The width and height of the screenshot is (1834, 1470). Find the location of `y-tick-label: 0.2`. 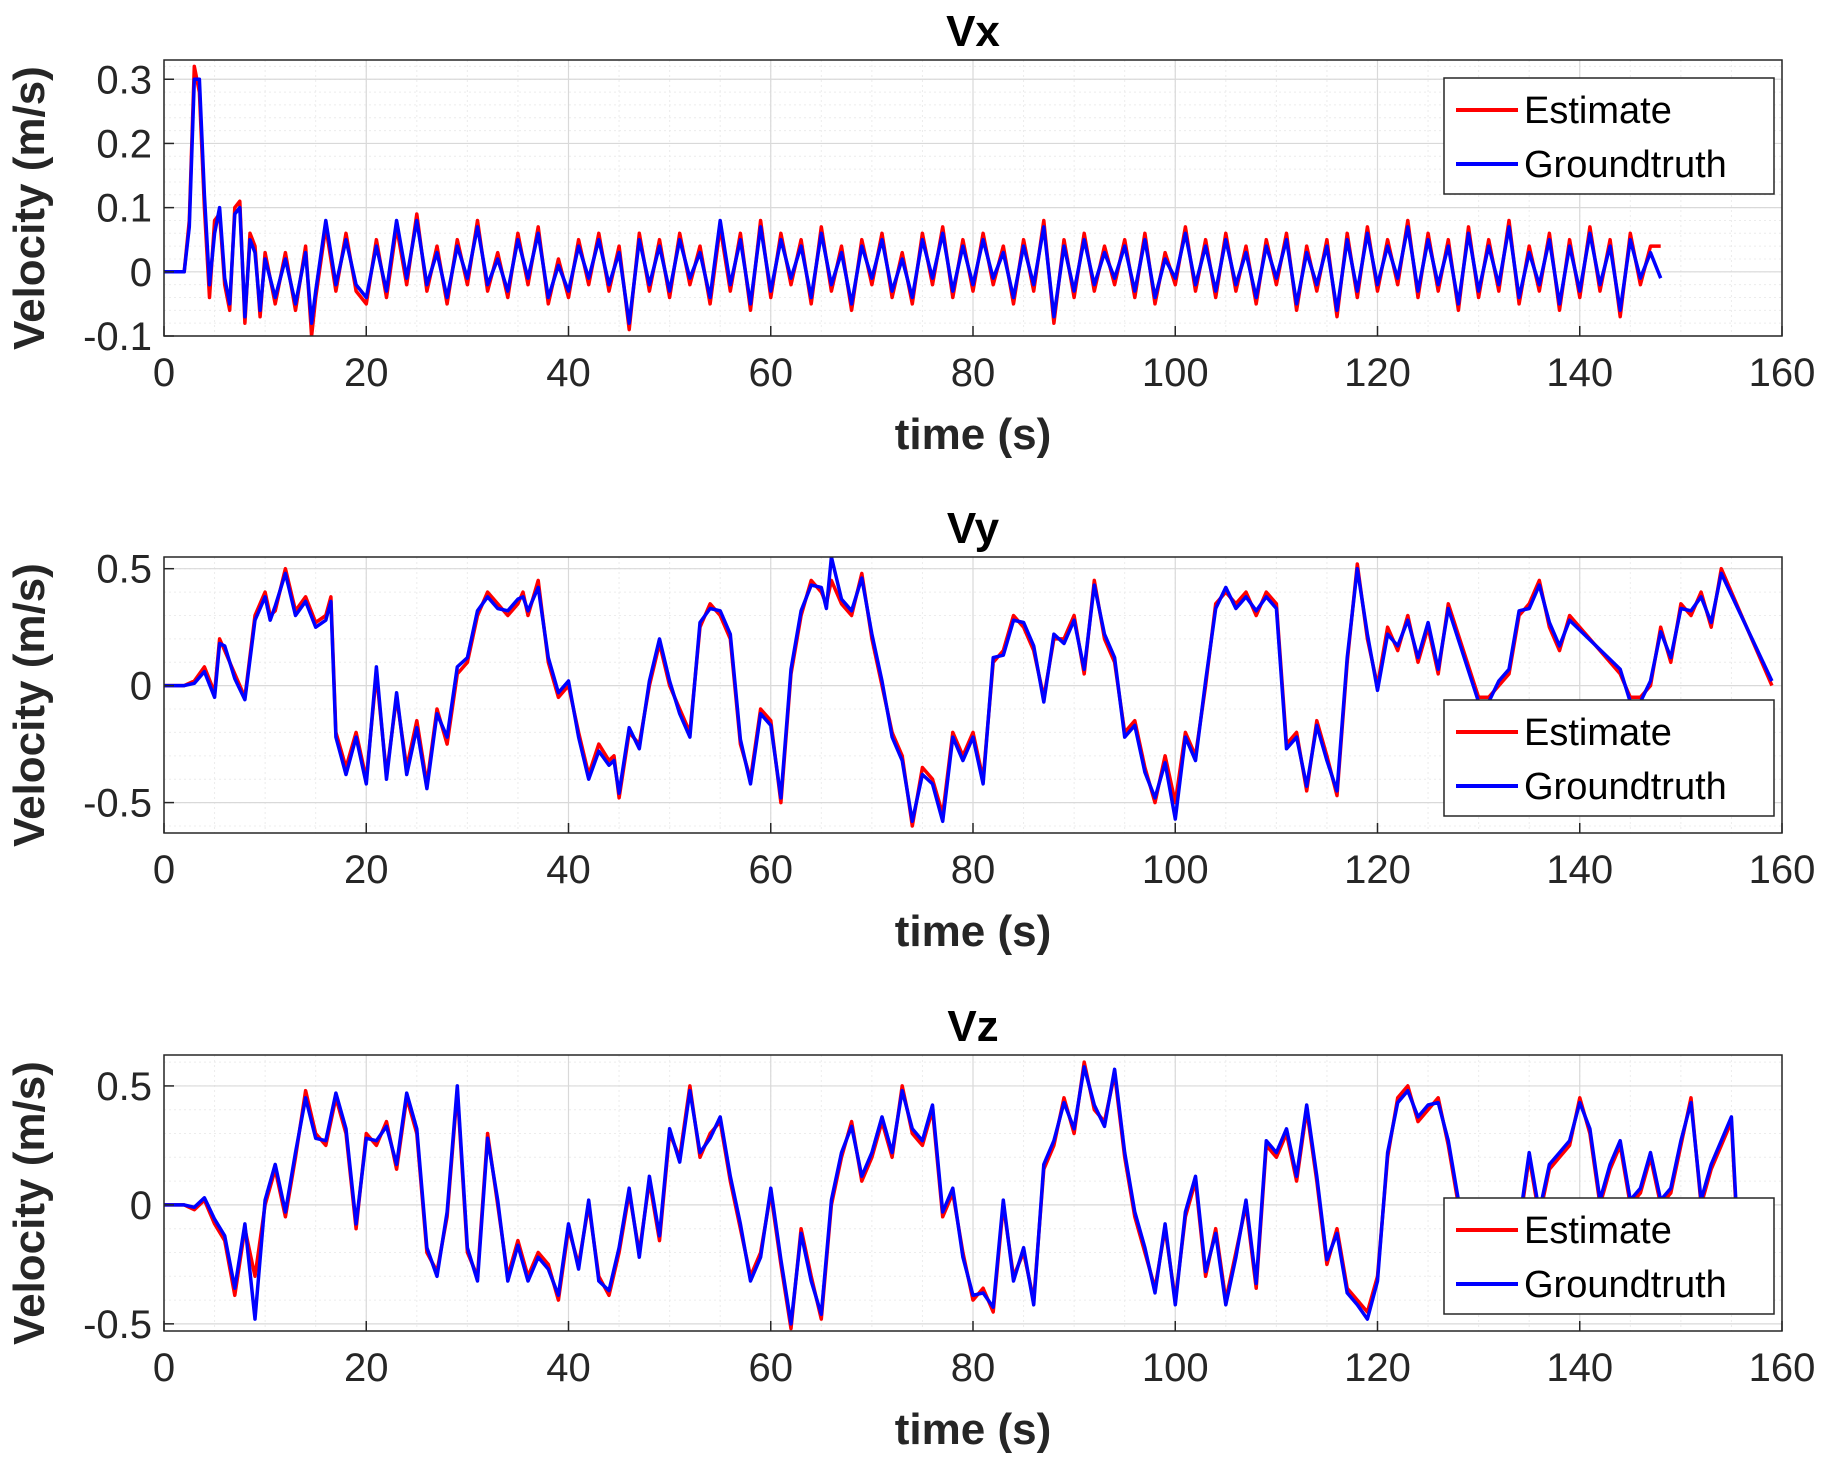

y-tick-label: 0.2 is located at coordinates (124, 144).